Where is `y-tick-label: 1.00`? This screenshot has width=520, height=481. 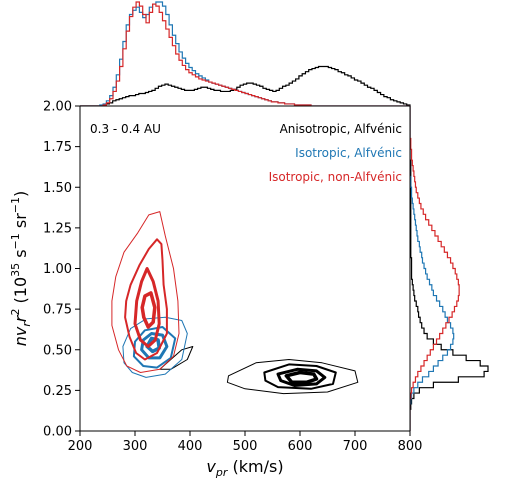
y-tick-label: 1.00 is located at coordinates (57, 269).